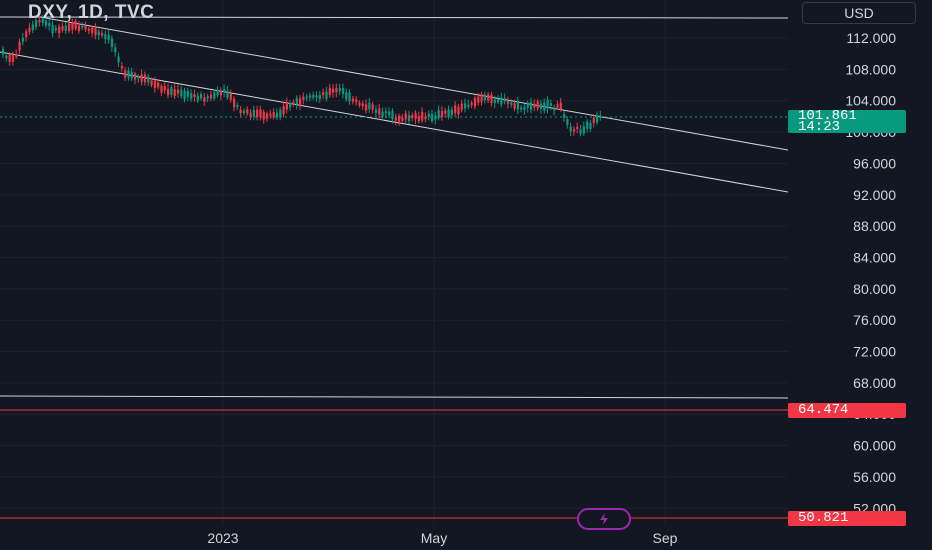 Image resolution: width=932 pixels, height=550 pixels. Describe the element at coordinates (874, 163) in the screenshot. I see `price-tick-label: 96.000` at that location.